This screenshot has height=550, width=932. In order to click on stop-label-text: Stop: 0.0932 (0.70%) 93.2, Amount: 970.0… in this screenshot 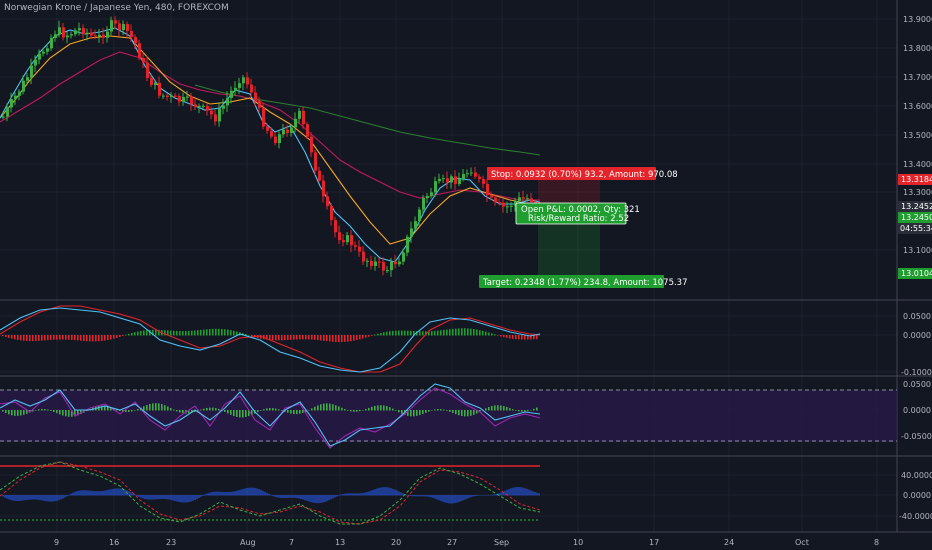, I will do `click(584, 175)`.